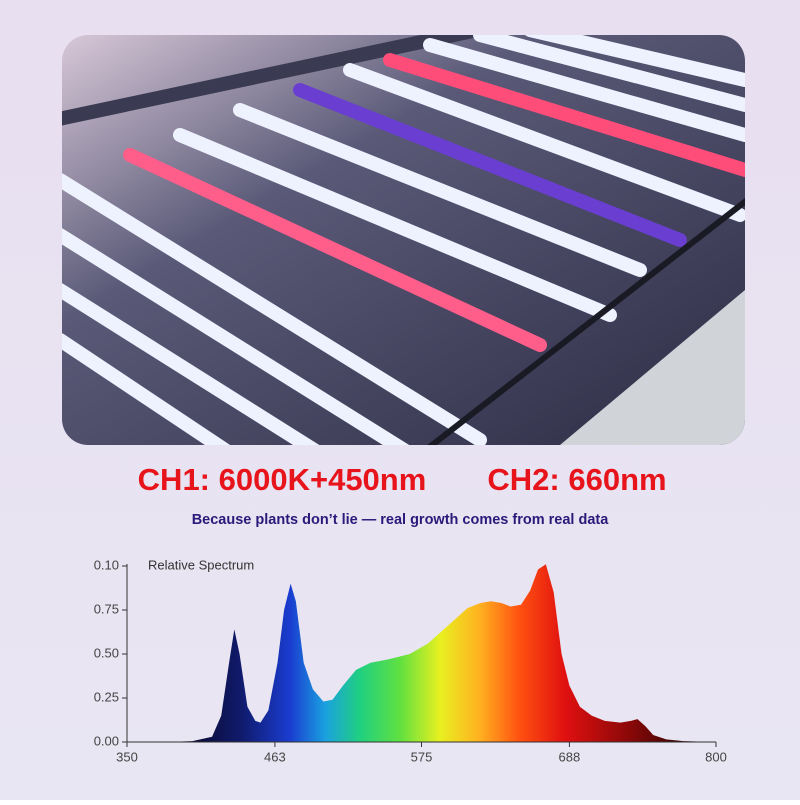 The height and width of the screenshot is (805, 800). Describe the element at coordinates (716, 756) in the screenshot. I see `x-tick-label: 800` at that location.